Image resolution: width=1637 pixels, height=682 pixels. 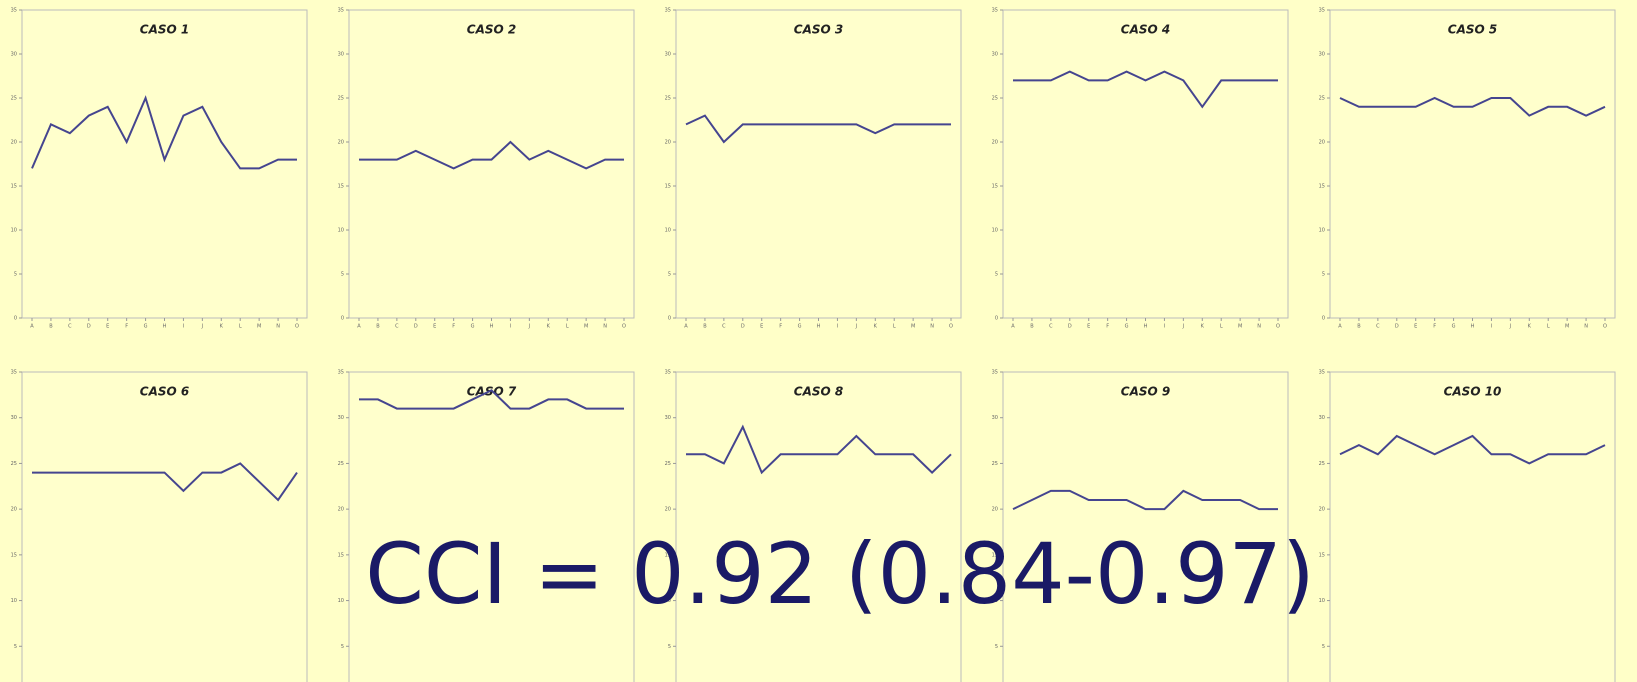 I want to click on chart-title: CASO 1, so click(x=164, y=30).